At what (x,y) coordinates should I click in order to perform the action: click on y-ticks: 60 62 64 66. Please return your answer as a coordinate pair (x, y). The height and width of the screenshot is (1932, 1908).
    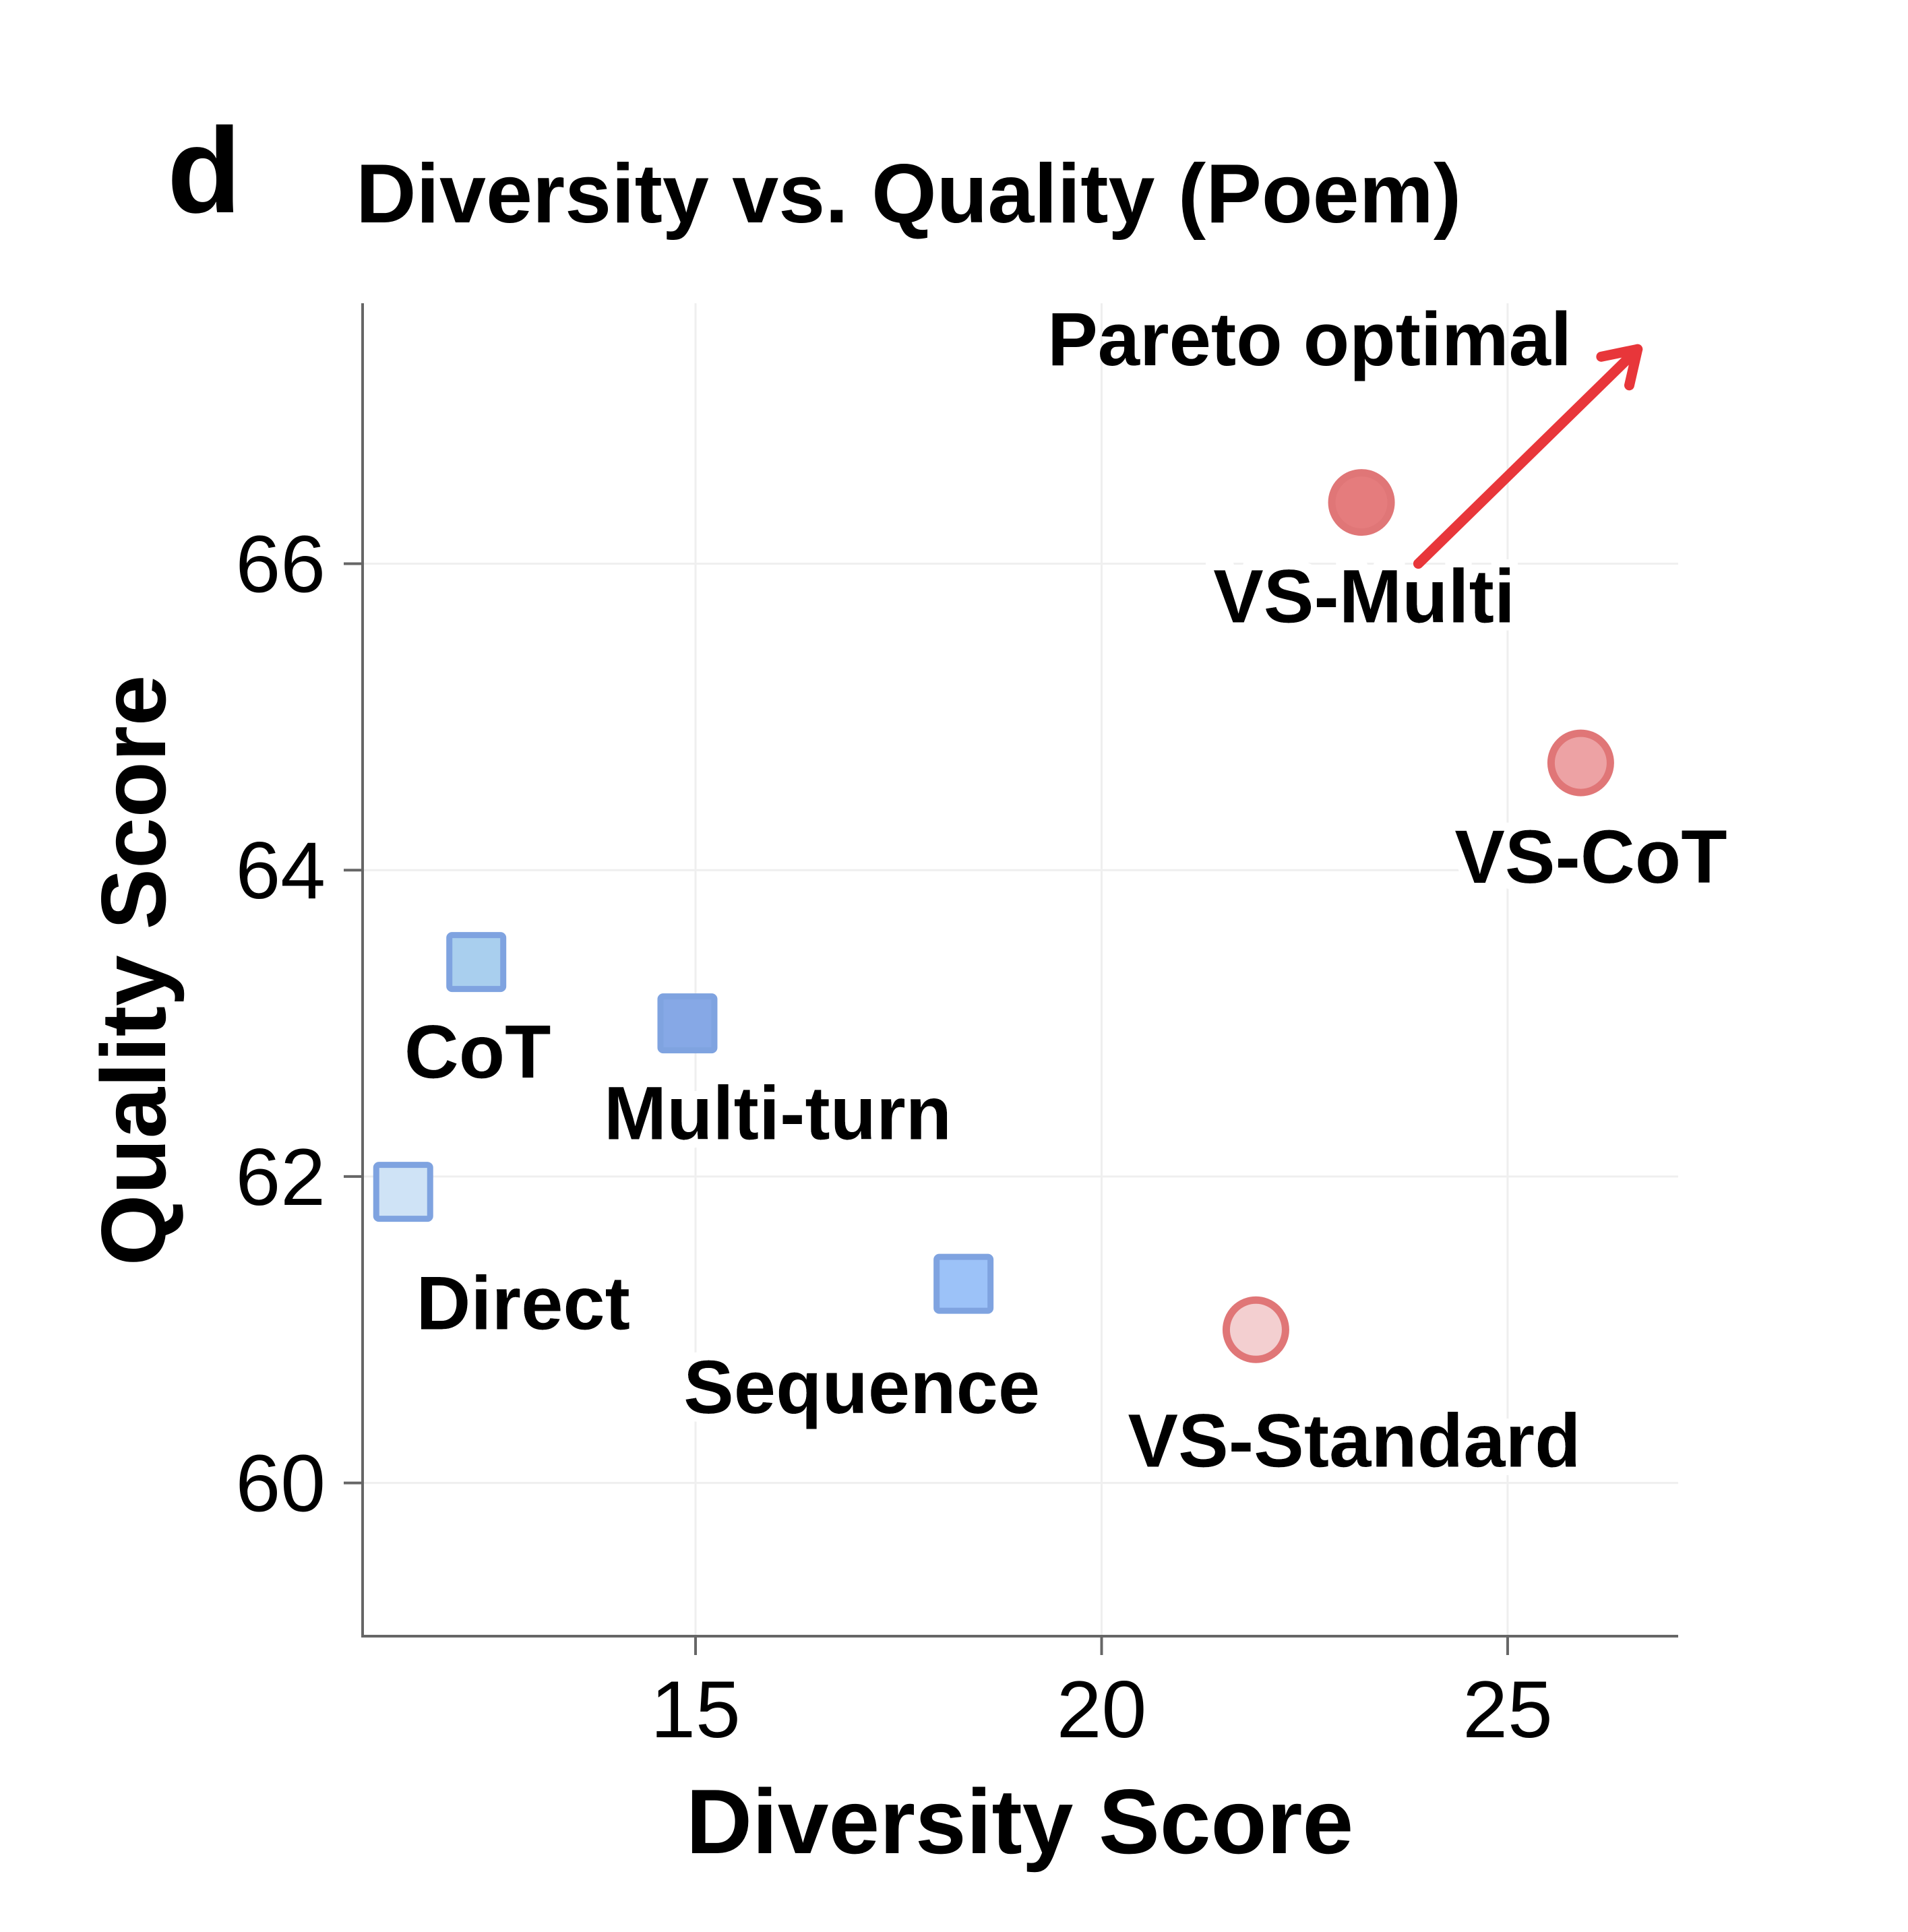
    Looking at the image, I should click on (299, 1024).